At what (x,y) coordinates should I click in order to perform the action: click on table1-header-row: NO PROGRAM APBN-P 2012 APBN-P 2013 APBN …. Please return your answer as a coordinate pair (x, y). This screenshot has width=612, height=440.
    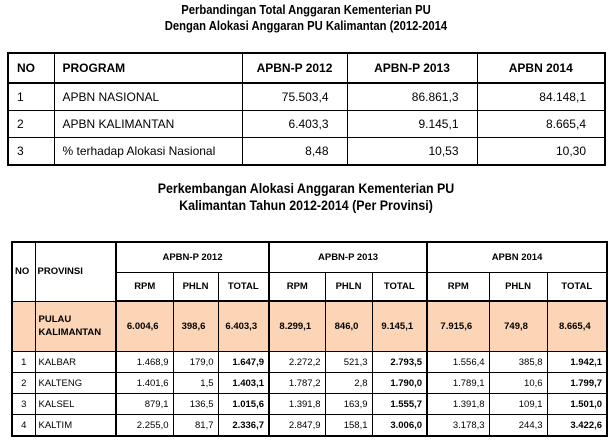
    Looking at the image, I should click on (306, 68).